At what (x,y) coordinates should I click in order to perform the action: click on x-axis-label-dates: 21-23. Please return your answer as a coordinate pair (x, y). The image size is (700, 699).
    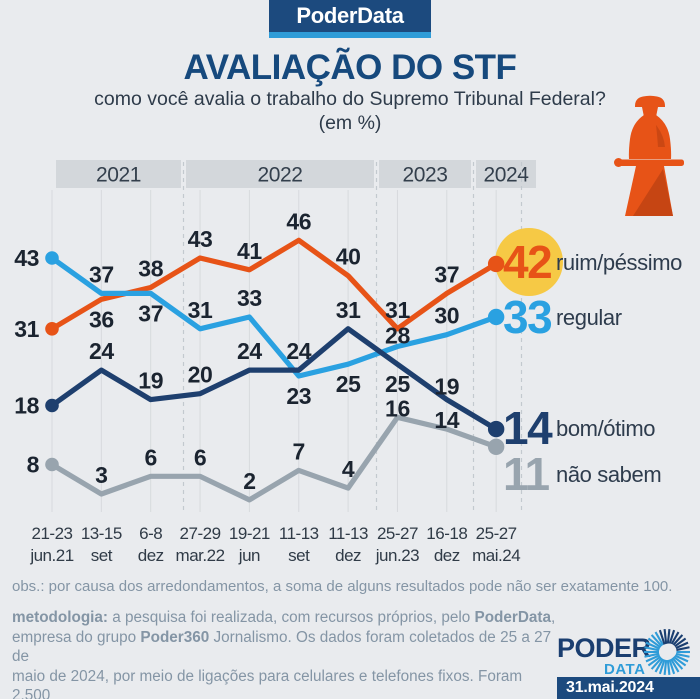
    Looking at the image, I should click on (52, 533).